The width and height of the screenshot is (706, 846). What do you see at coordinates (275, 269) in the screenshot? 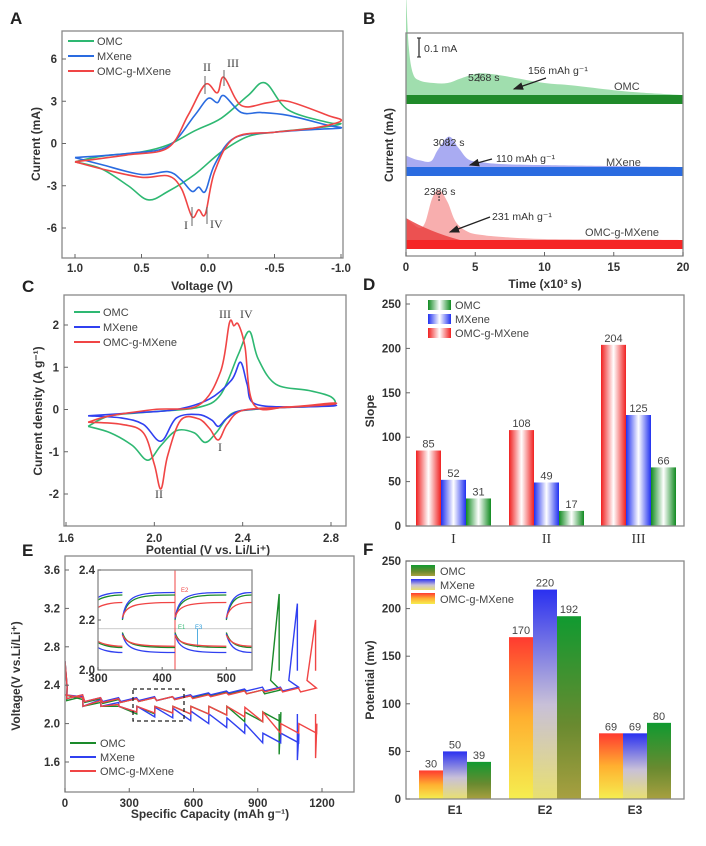
I see `x-tick-label: -0.5` at bounding box center [275, 269].